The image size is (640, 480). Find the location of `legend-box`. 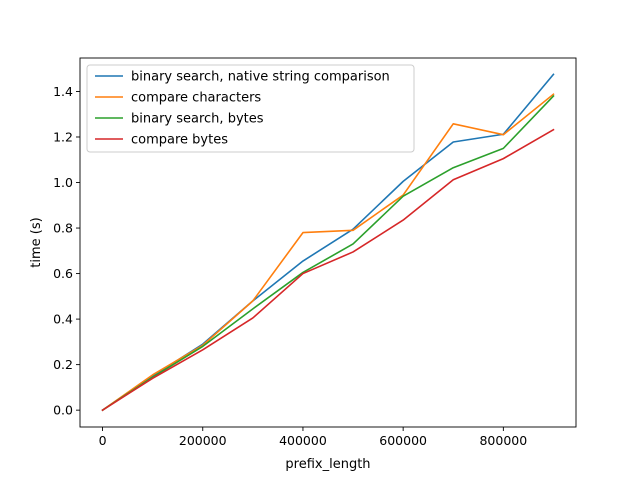

legend-box is located at coordinates (250, 108).